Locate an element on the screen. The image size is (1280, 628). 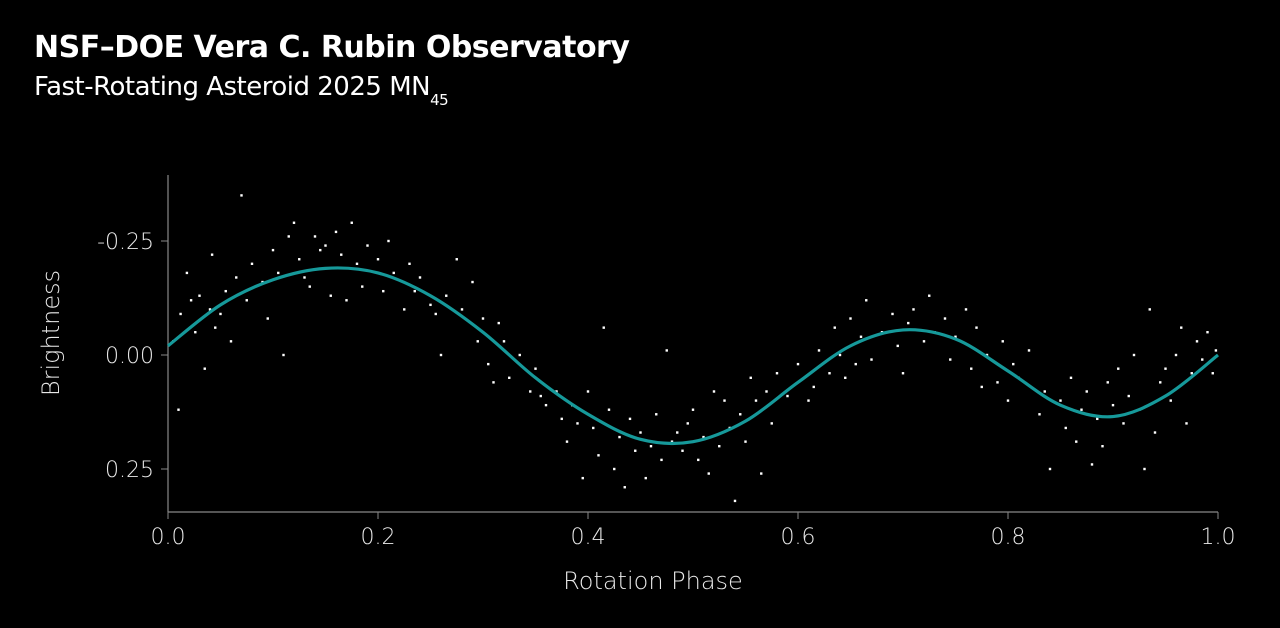
y-ticks: -0.25 0.00 0.25 is located at coordinates (132, 356).